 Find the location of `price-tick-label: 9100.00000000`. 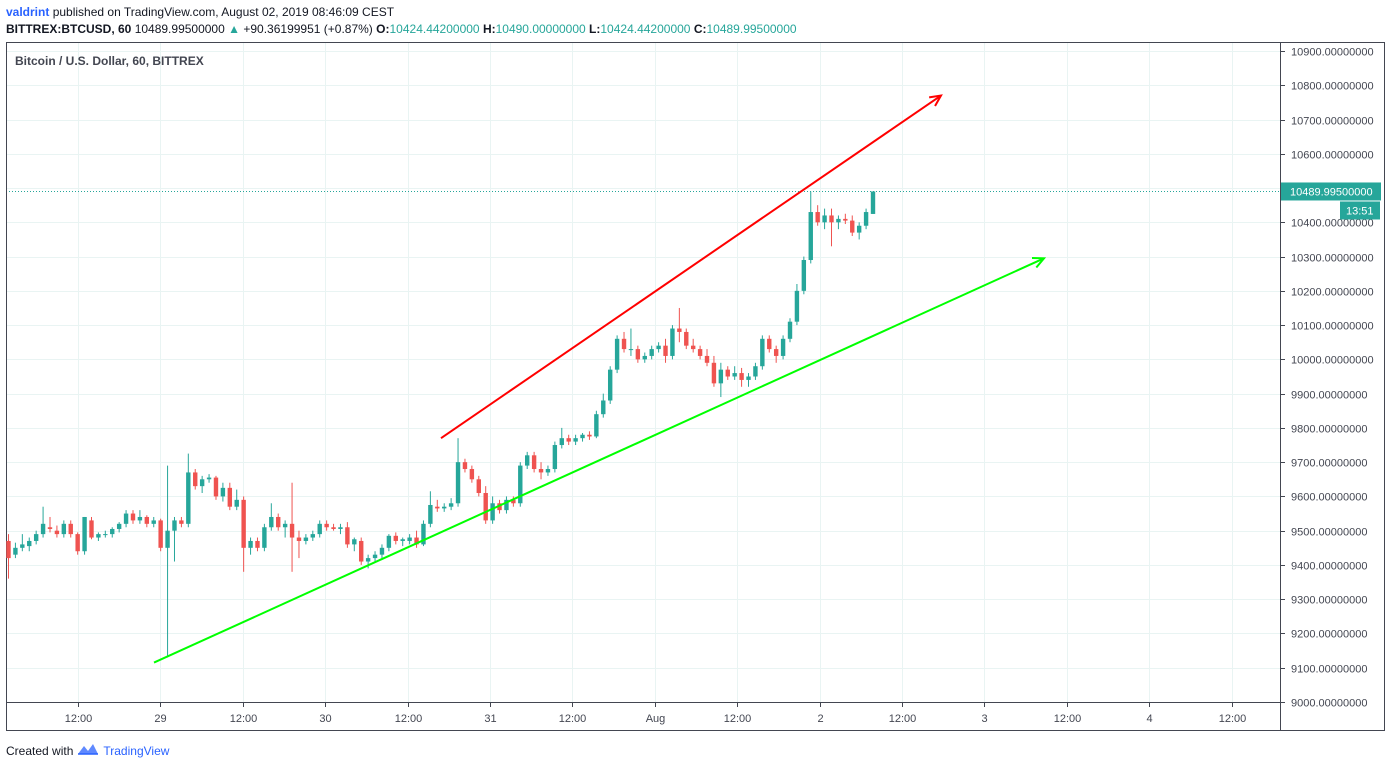

price-tick-label: 9100.00000000 is located at coordinates (1329, 670).